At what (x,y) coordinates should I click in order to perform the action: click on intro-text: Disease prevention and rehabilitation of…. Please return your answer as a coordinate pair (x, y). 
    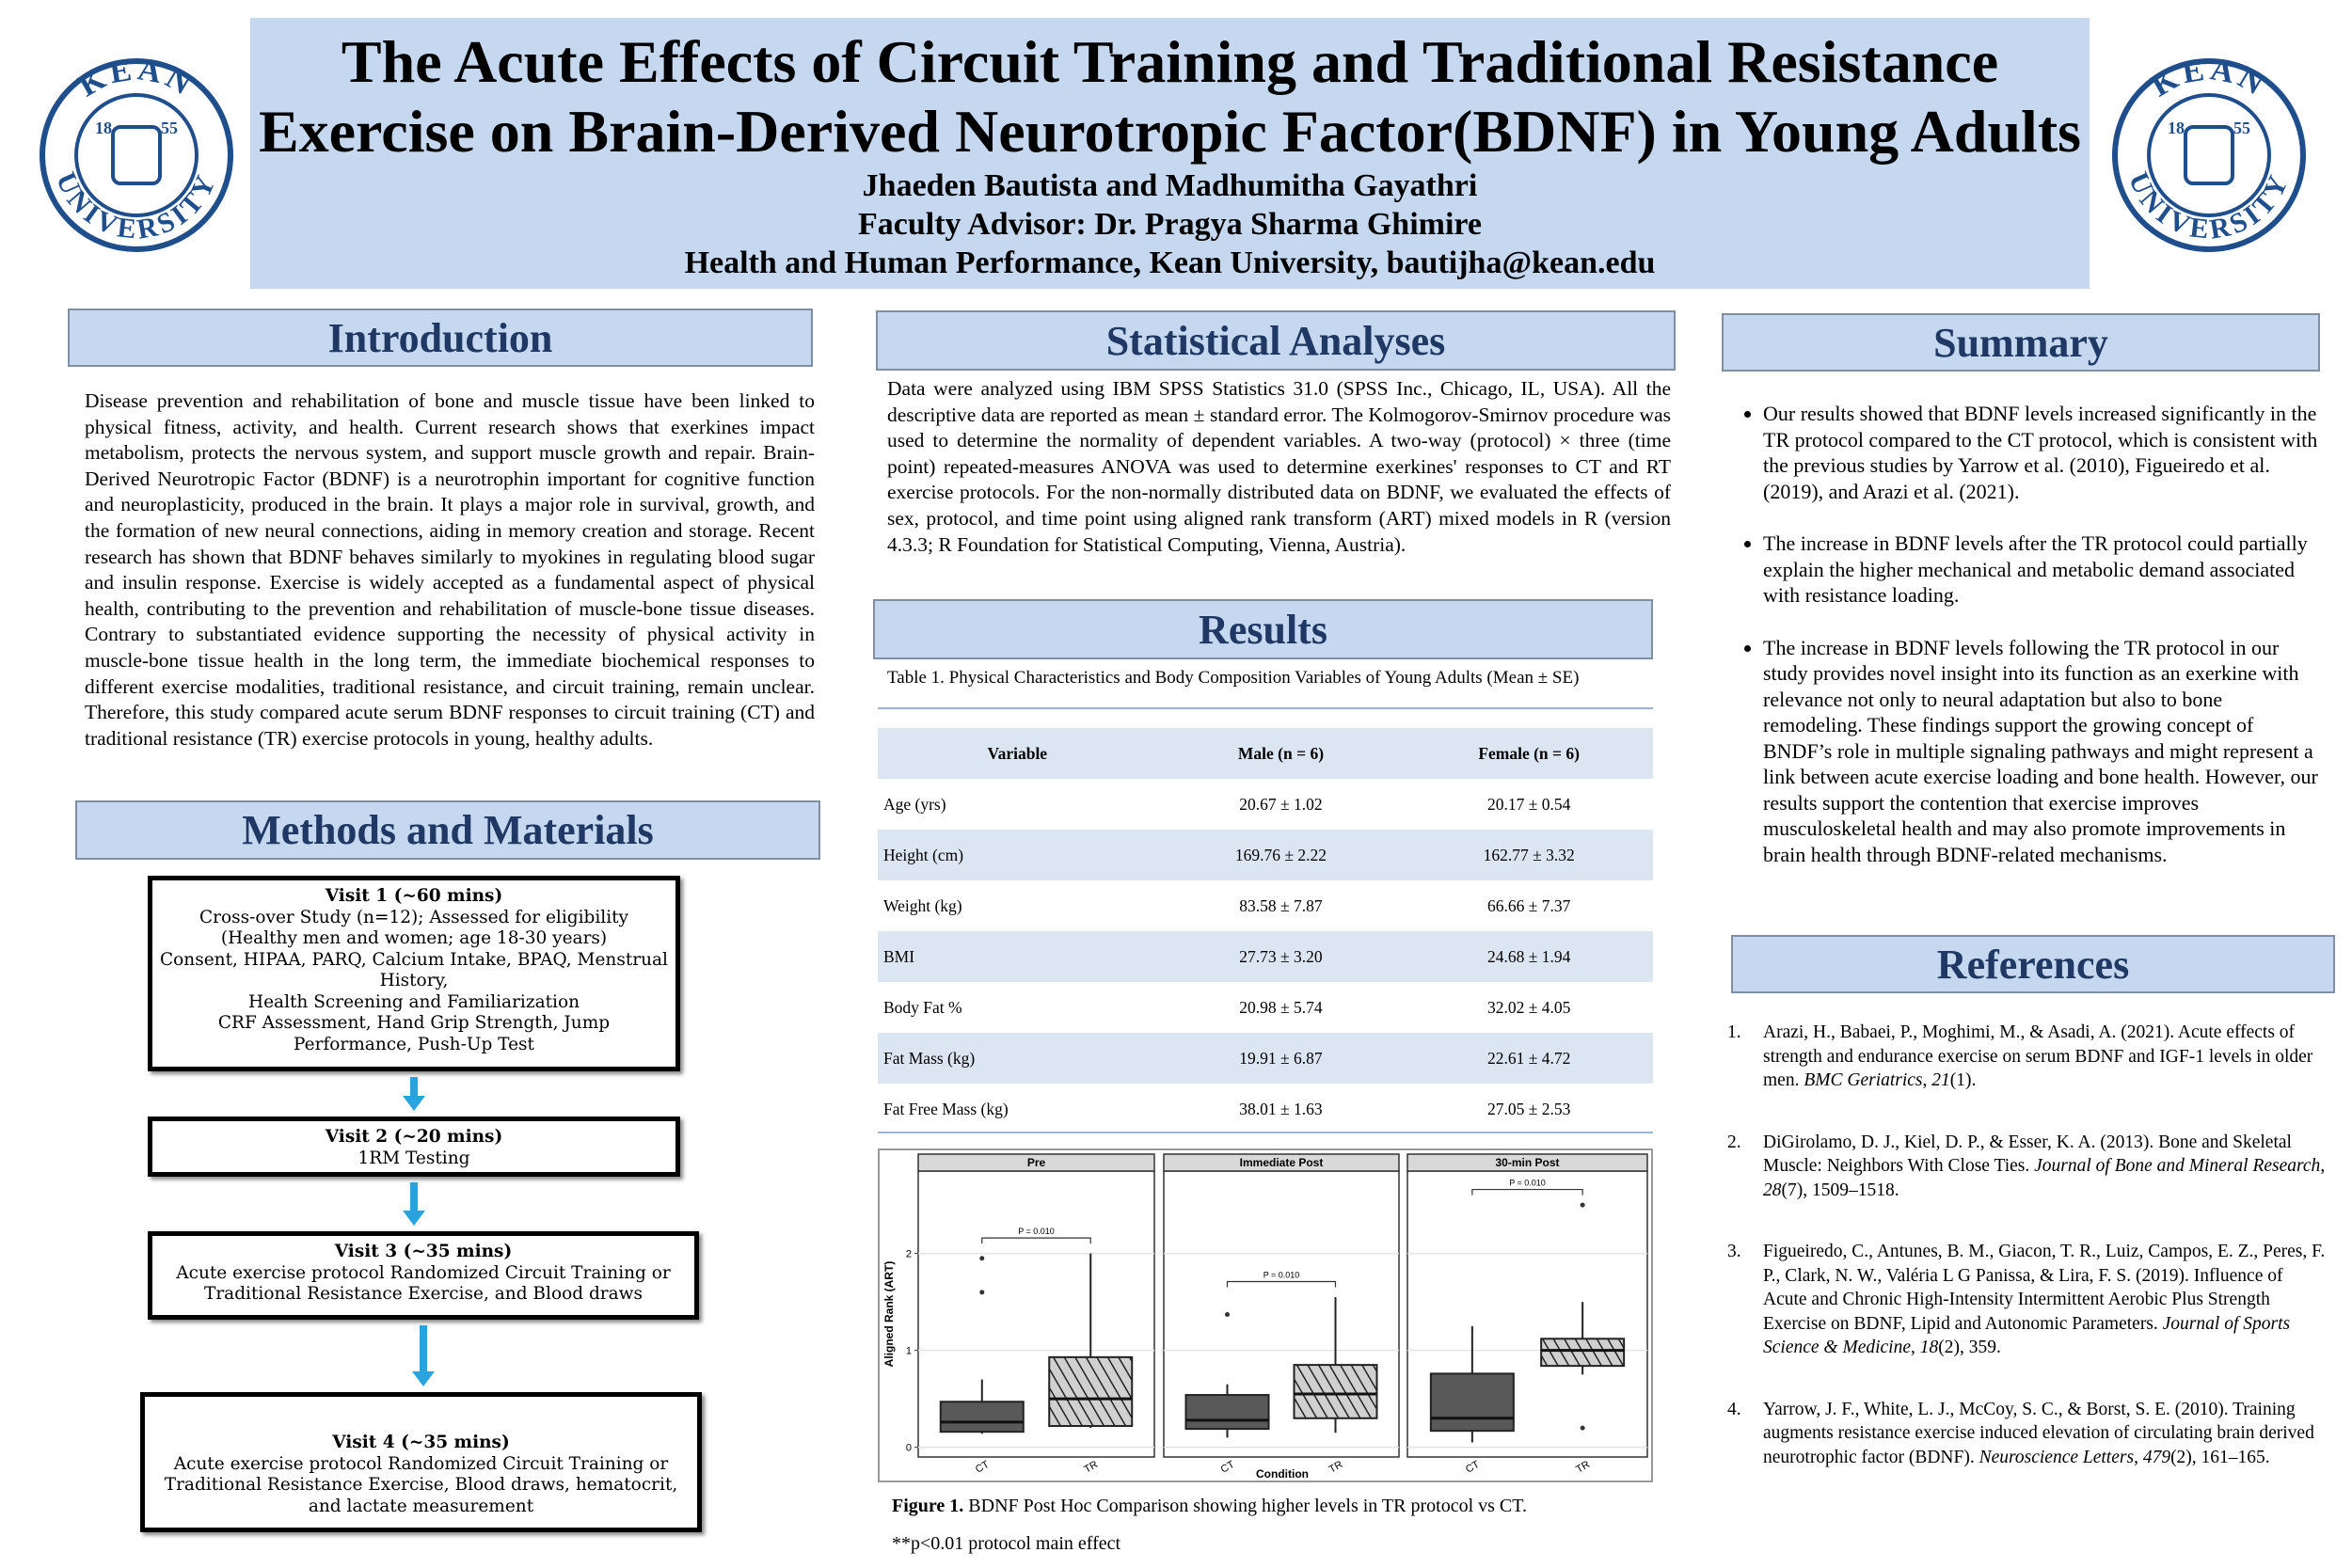
    Looking at the image, I should click on (450, 569).